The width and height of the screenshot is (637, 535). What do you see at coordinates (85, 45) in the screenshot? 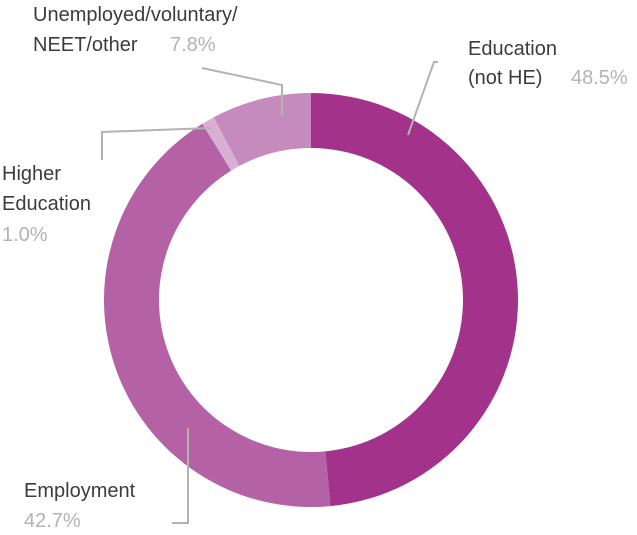
I see `label-unemployed-line2: NEET/other` at bounding box center [85, 45].